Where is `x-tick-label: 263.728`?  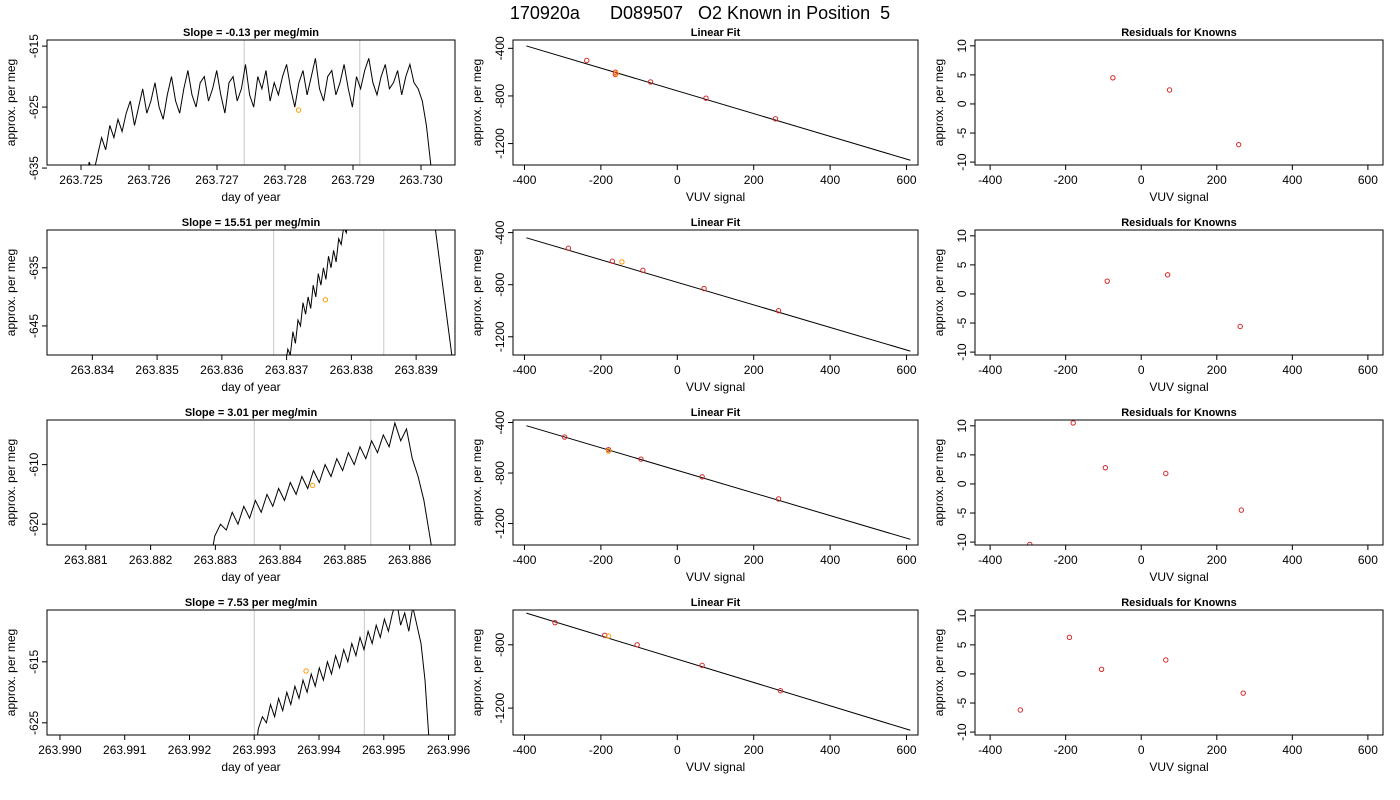 x-tick-label: 263.728 is located at coordinates (285, 180).